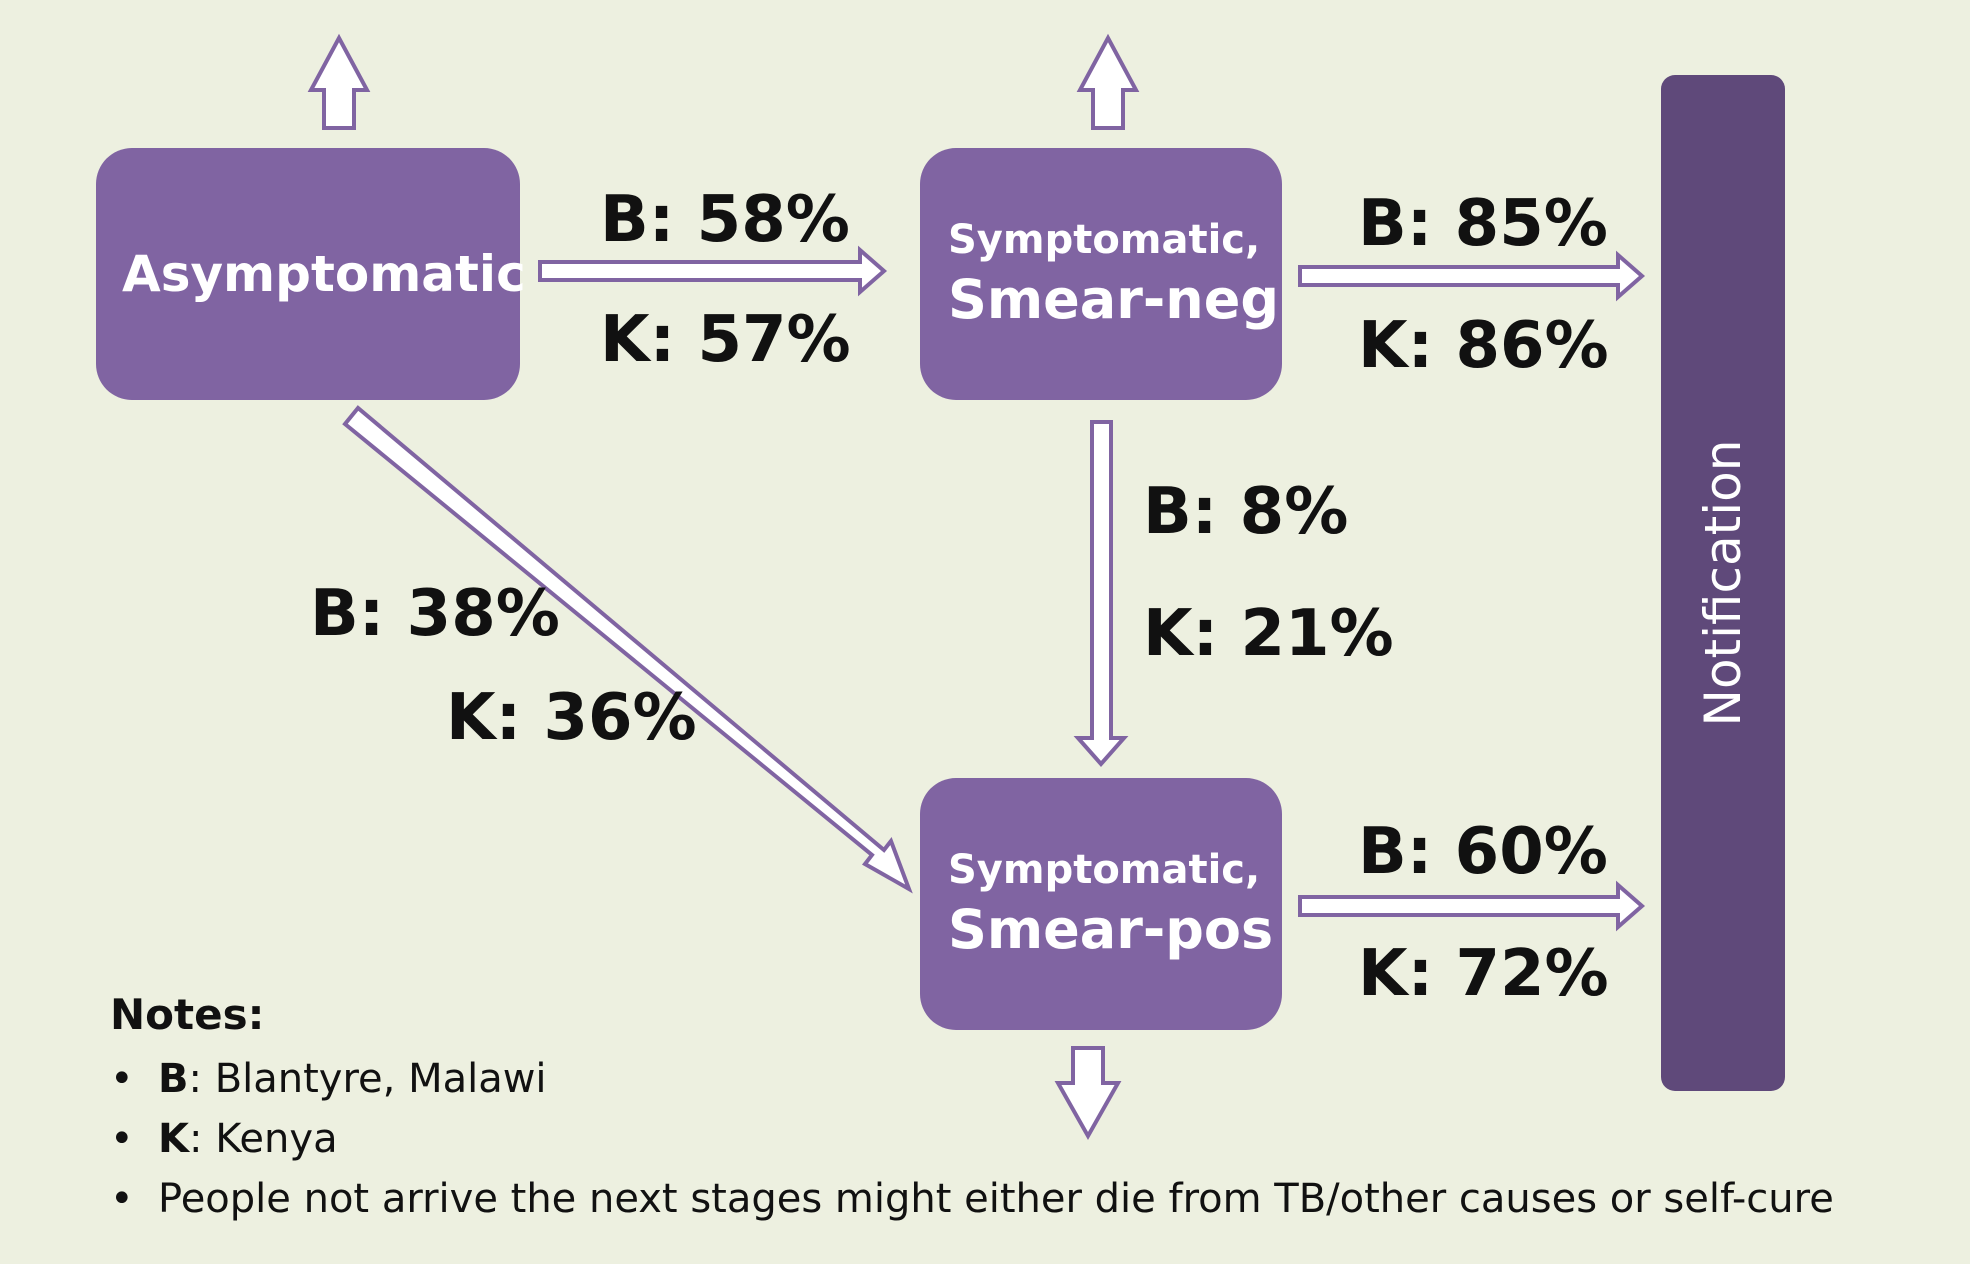 The image size is (1970, 1264). What do you see at coordinates (1483, 224) in the screenshot?
I see `label-neg-to-notif-b: B: 85%` at bounding box center [1483, 224].